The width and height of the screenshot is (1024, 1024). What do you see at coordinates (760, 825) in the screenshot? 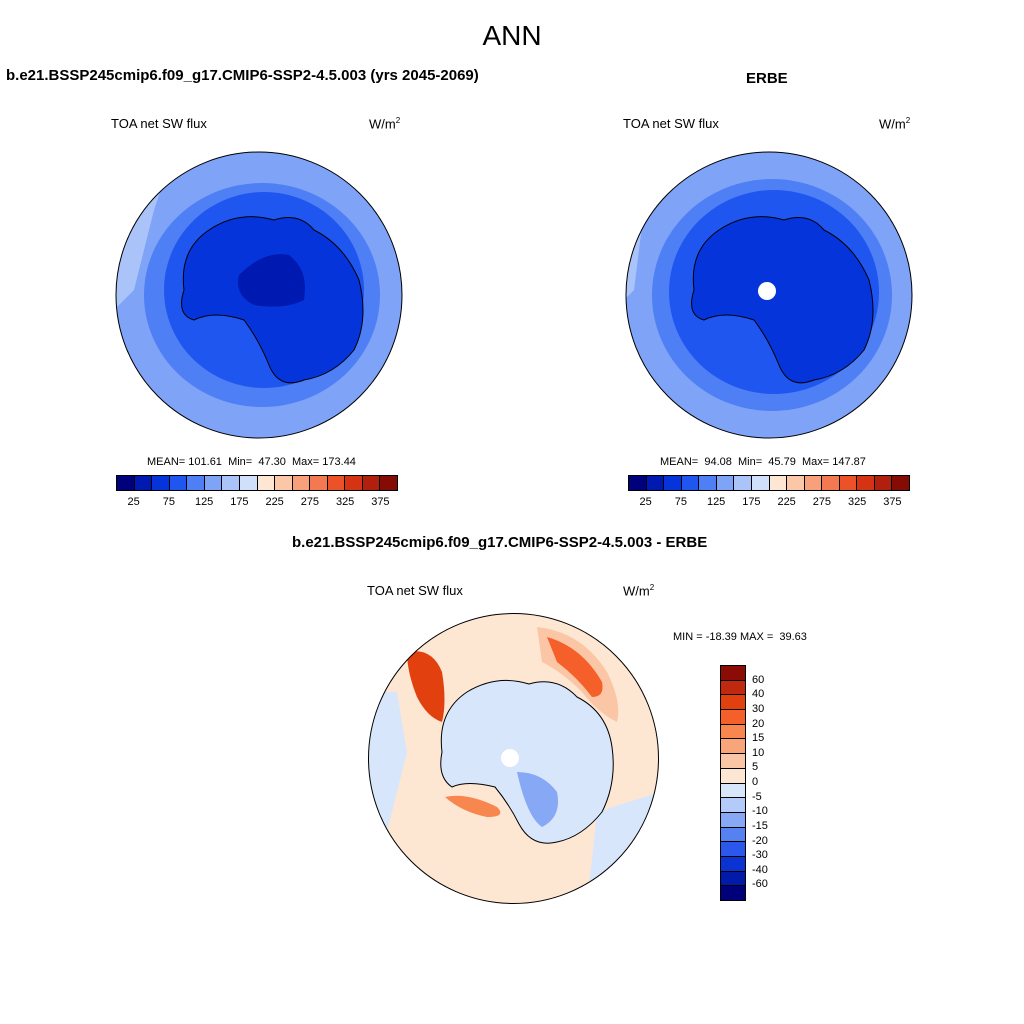
I see `colorbar-tick-label: -15` at bounding box center [760, 825].